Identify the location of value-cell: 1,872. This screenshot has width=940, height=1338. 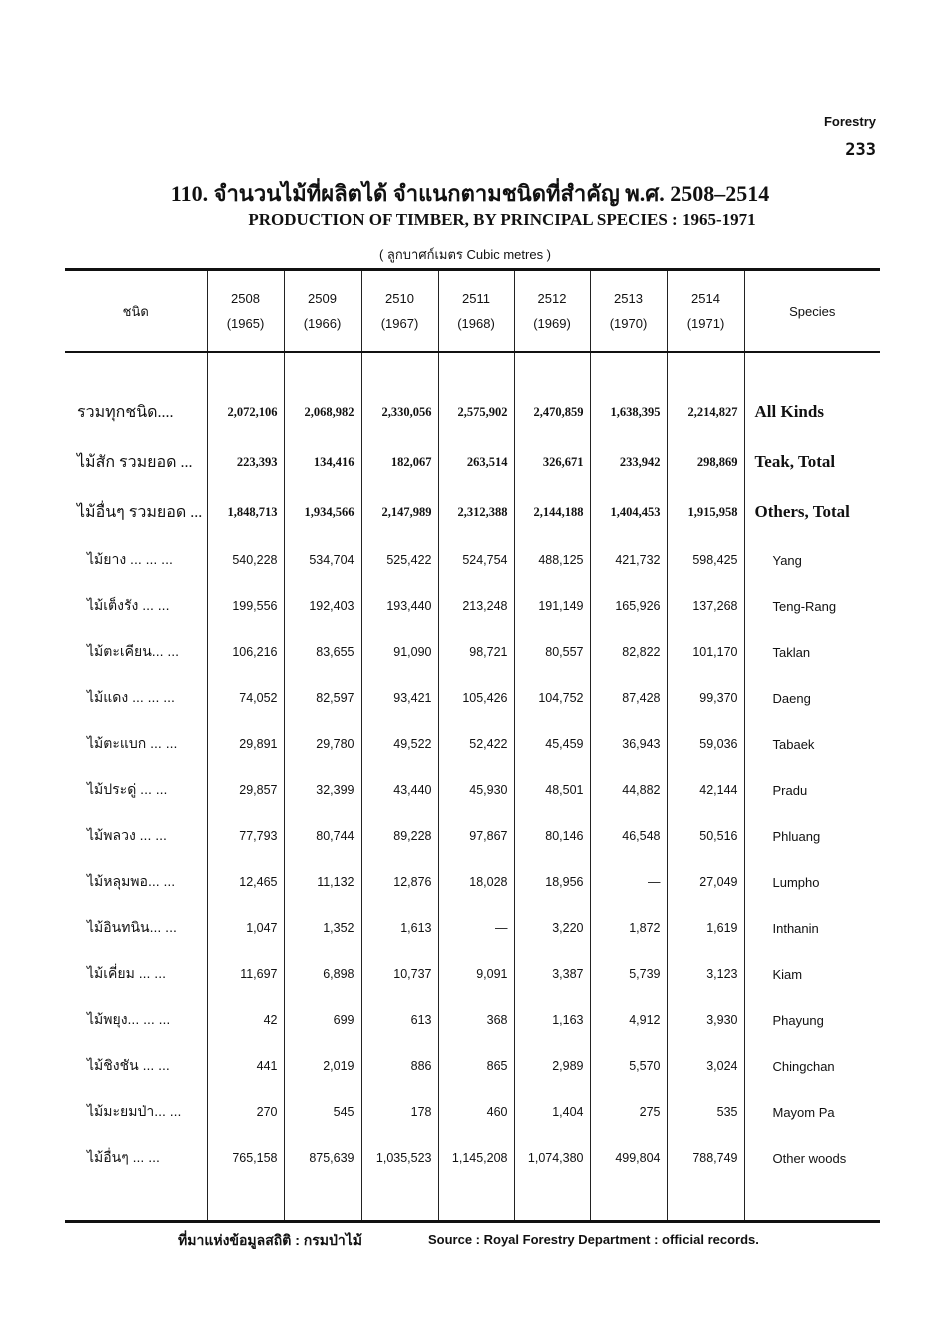
(628, 928).